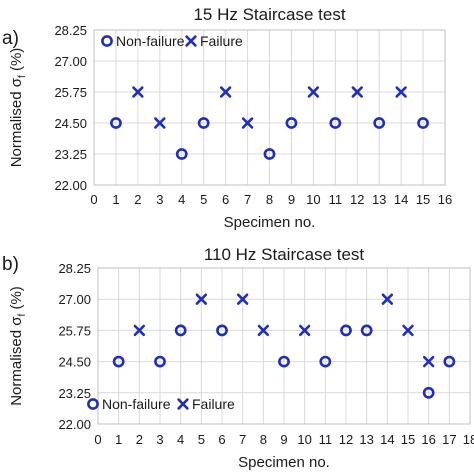 This screenshot has width=474, height=474. What do you see at coordinates (74, 268) in the screenshot?
I see `y-tick-label: 28.25` at bounding box center [74, 268].